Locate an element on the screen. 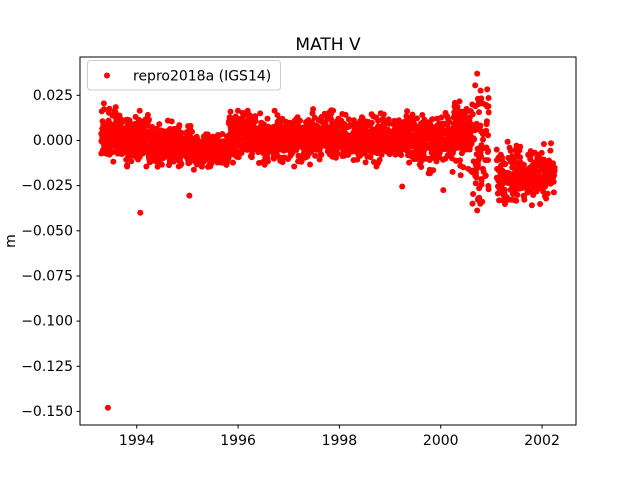 The width and height of the screenshot is (640, 480). y-tick-label: 0.000 is located at coordinates (53, 141).